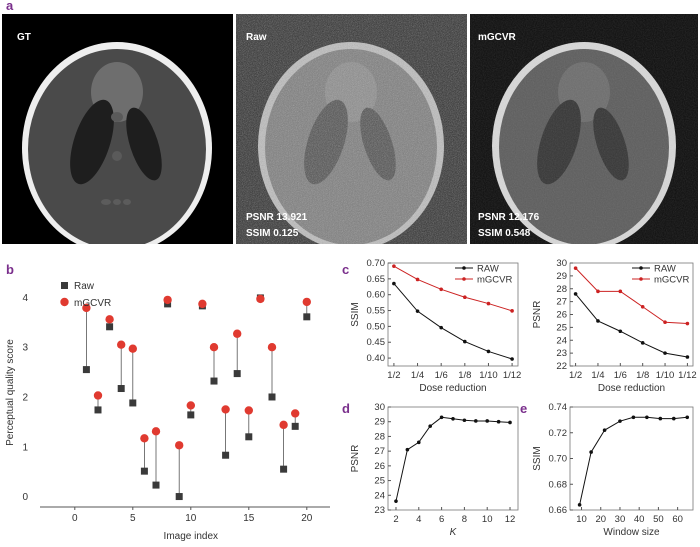 Image resolution: width=700 pixels, height=547 pixels. What do you see at coordinates (641, 279) in the screenshot?
I see `c_psnr-legend-marker` at bounding box center [641, 279].